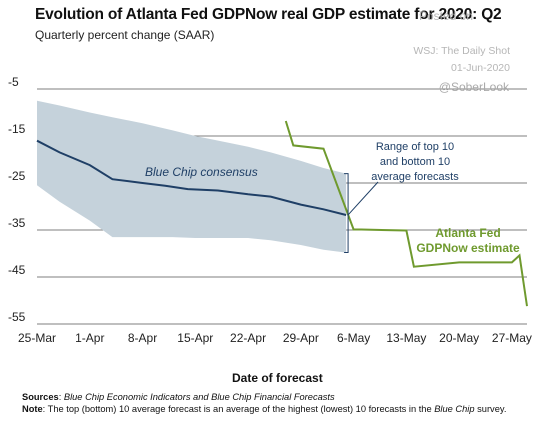 This screenshot has height=436, width=541. I want to click on consensus-label: Blue Chip consensus, so click(201, 172).